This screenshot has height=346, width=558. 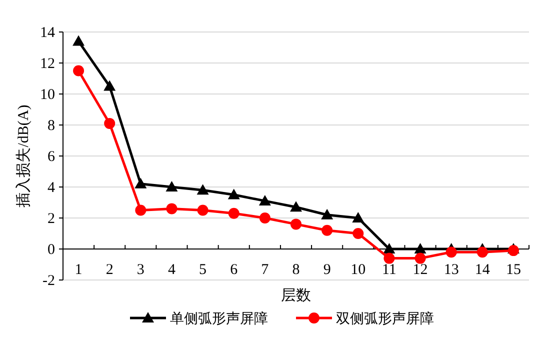 What do you see at coordinates (420, 270) in the screenshot?
I see `x-tick-label: 12` at bounding box center [420, 270].